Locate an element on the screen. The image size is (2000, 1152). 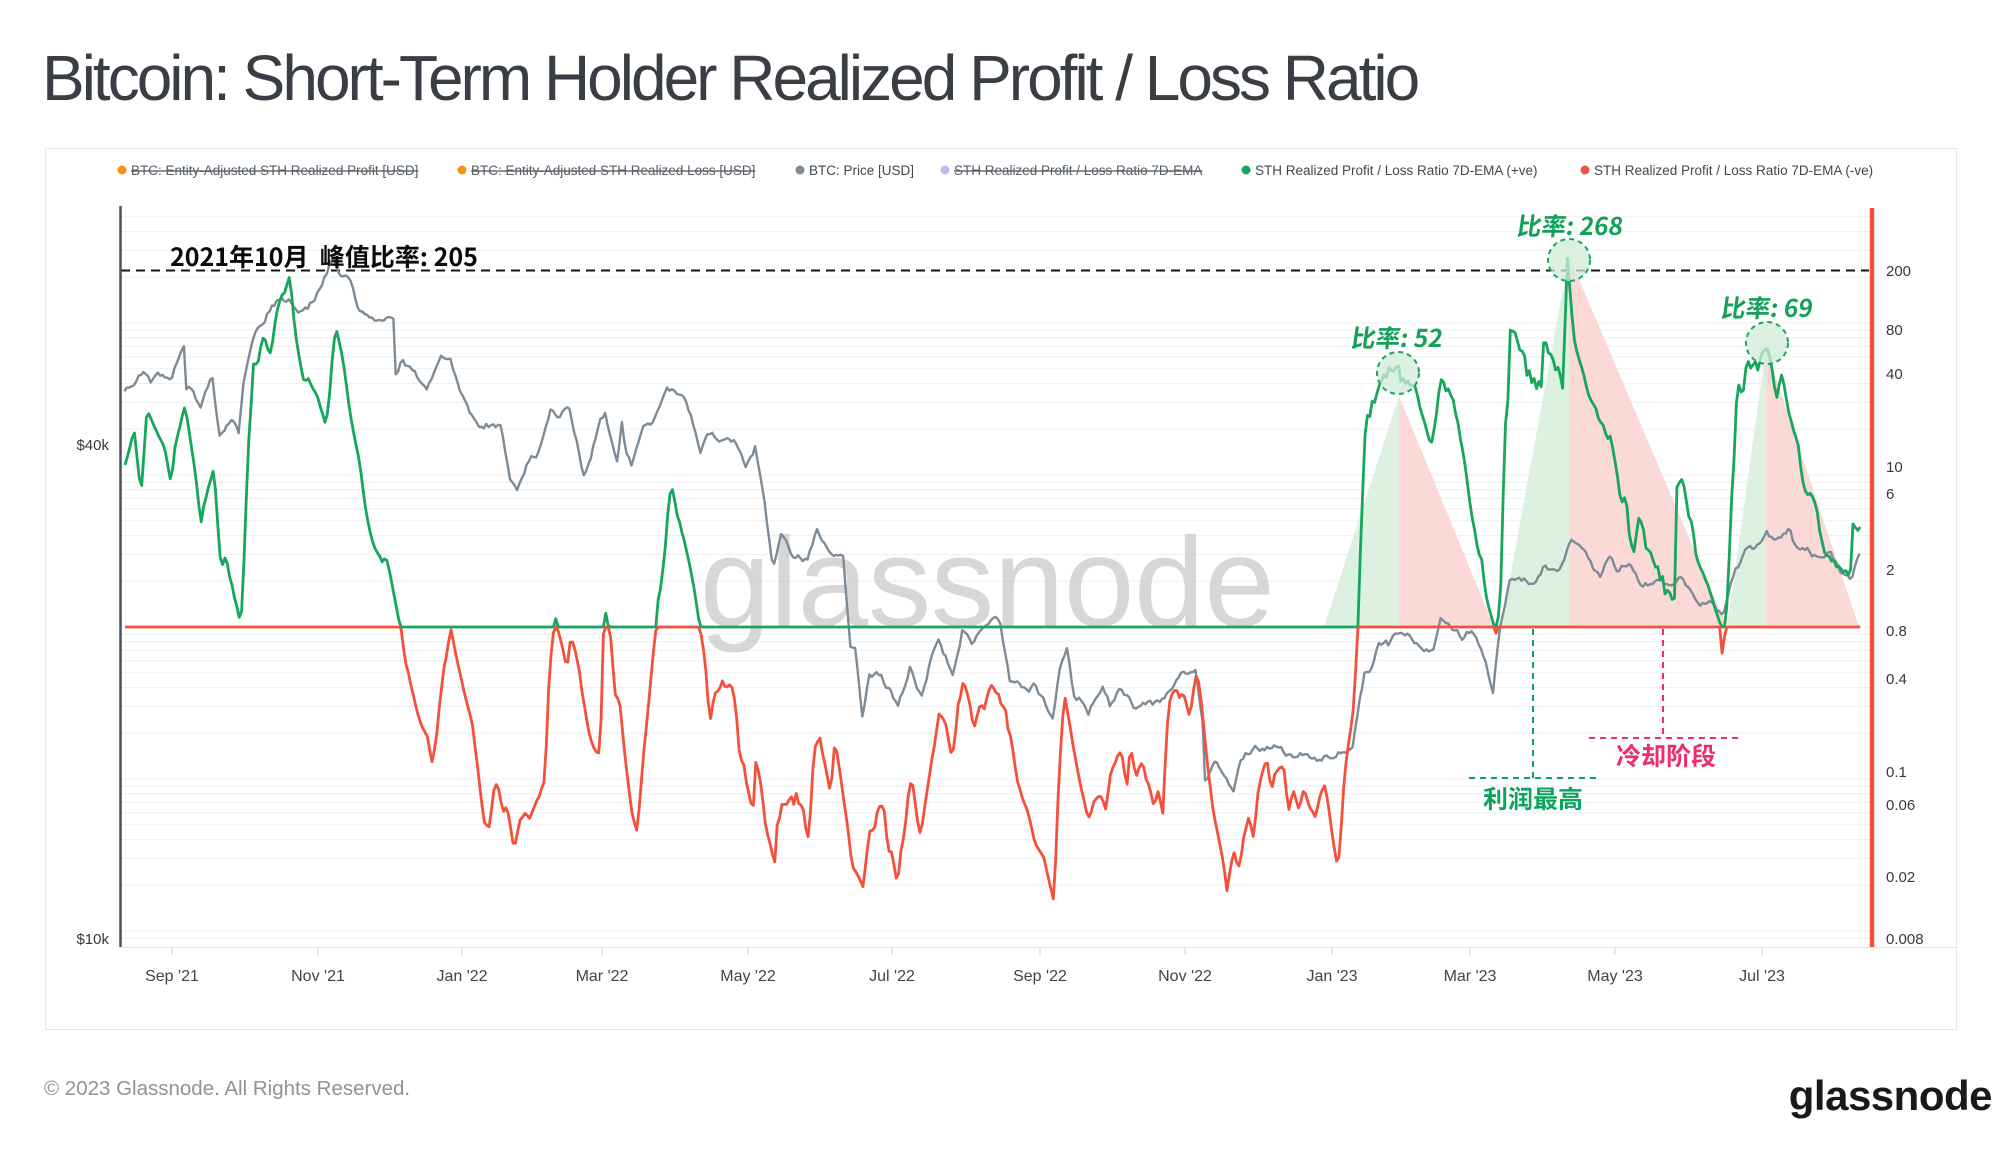
svg-text: Jul '23 is located at coordinates (1762, 976).